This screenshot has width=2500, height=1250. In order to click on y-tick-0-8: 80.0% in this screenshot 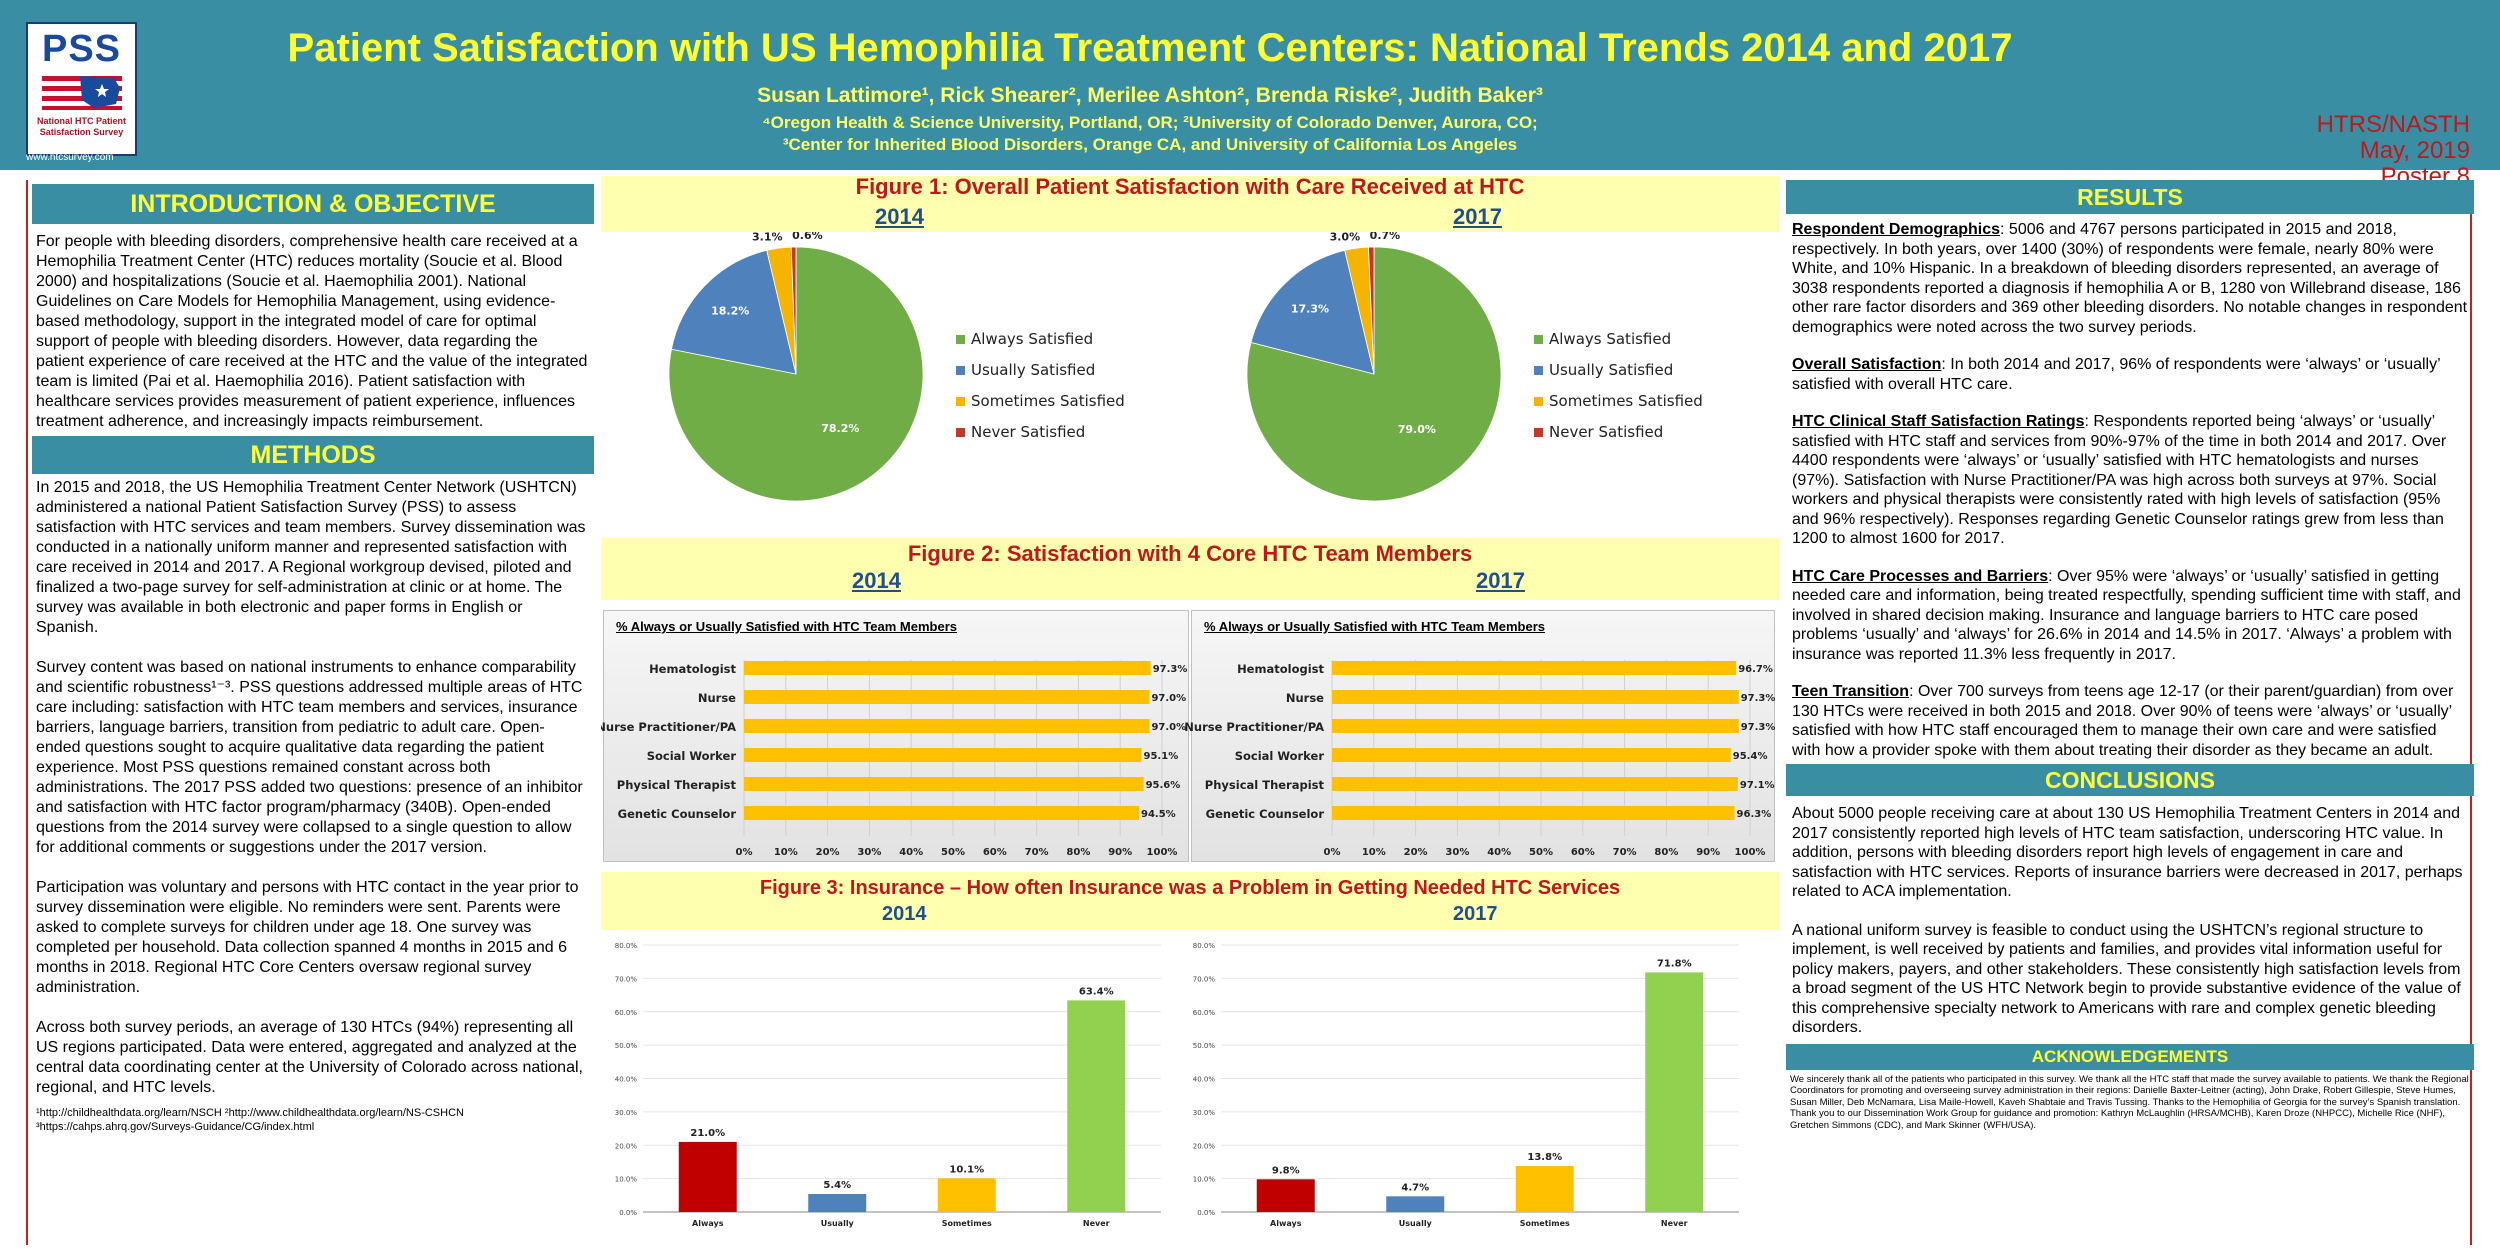, I will do `click(626, 946)`.